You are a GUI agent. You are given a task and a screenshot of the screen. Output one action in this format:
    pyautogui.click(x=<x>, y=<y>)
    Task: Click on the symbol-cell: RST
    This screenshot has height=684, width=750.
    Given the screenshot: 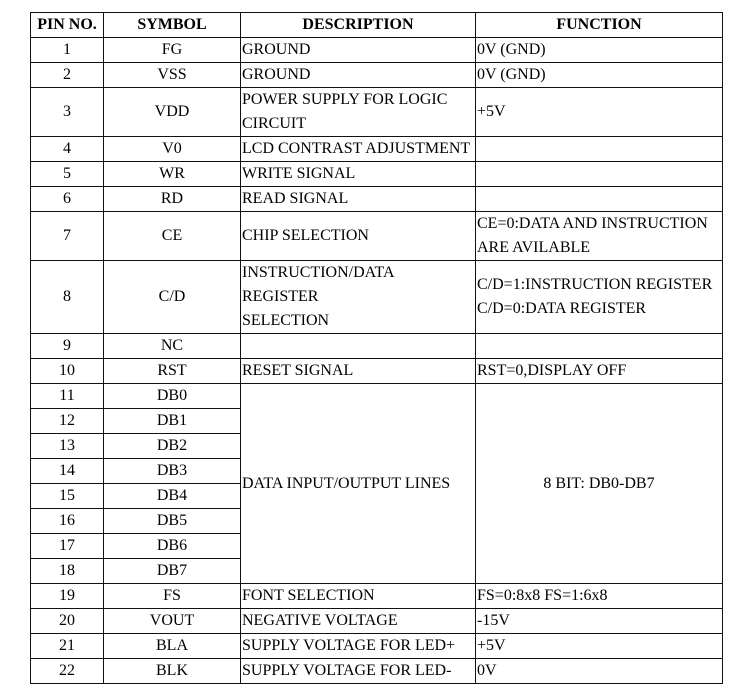 What is the action you would take?
    pyautogui.click(x=172, y=371)
    